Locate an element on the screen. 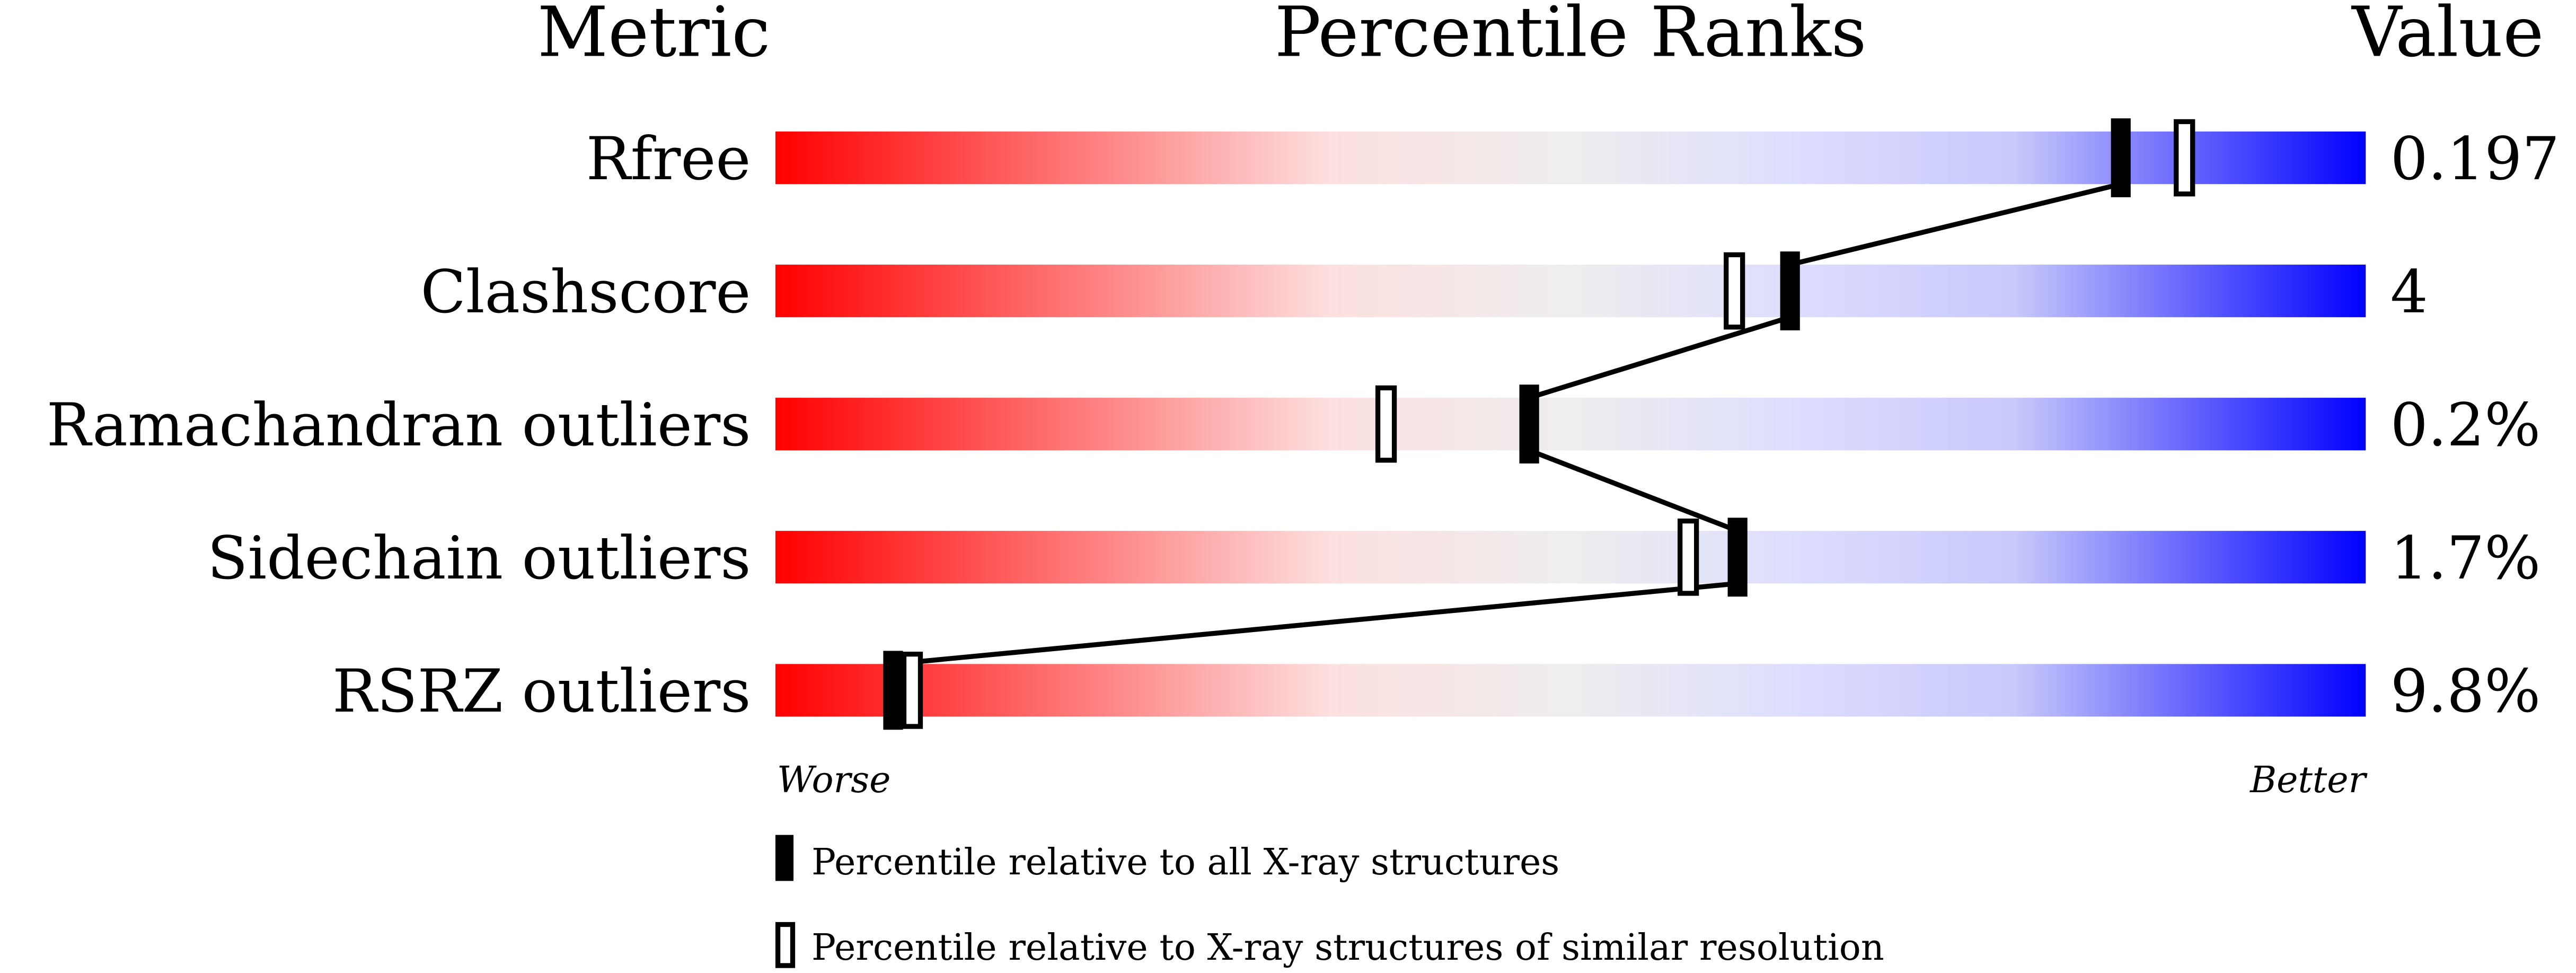 The image size is (2576, 973). gradient-bar-clashscore is located at coordinates (1570, 291).